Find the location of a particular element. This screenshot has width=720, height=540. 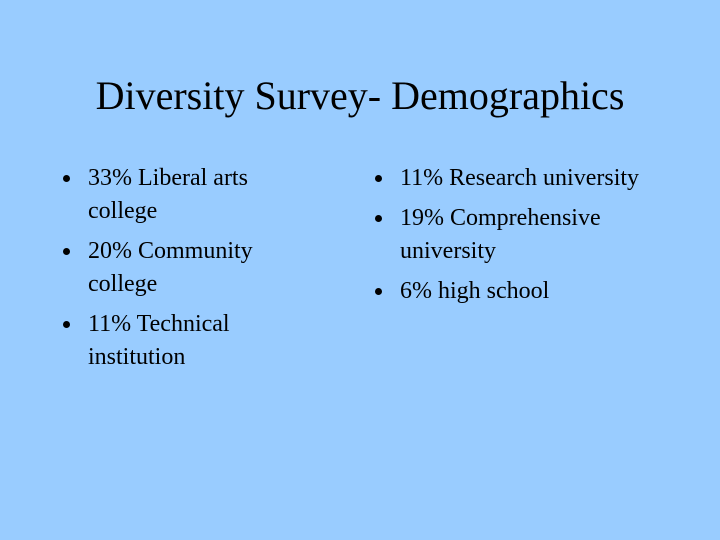

bullet-text: 33% Liberal arts college is located at coordinates (168, 194).